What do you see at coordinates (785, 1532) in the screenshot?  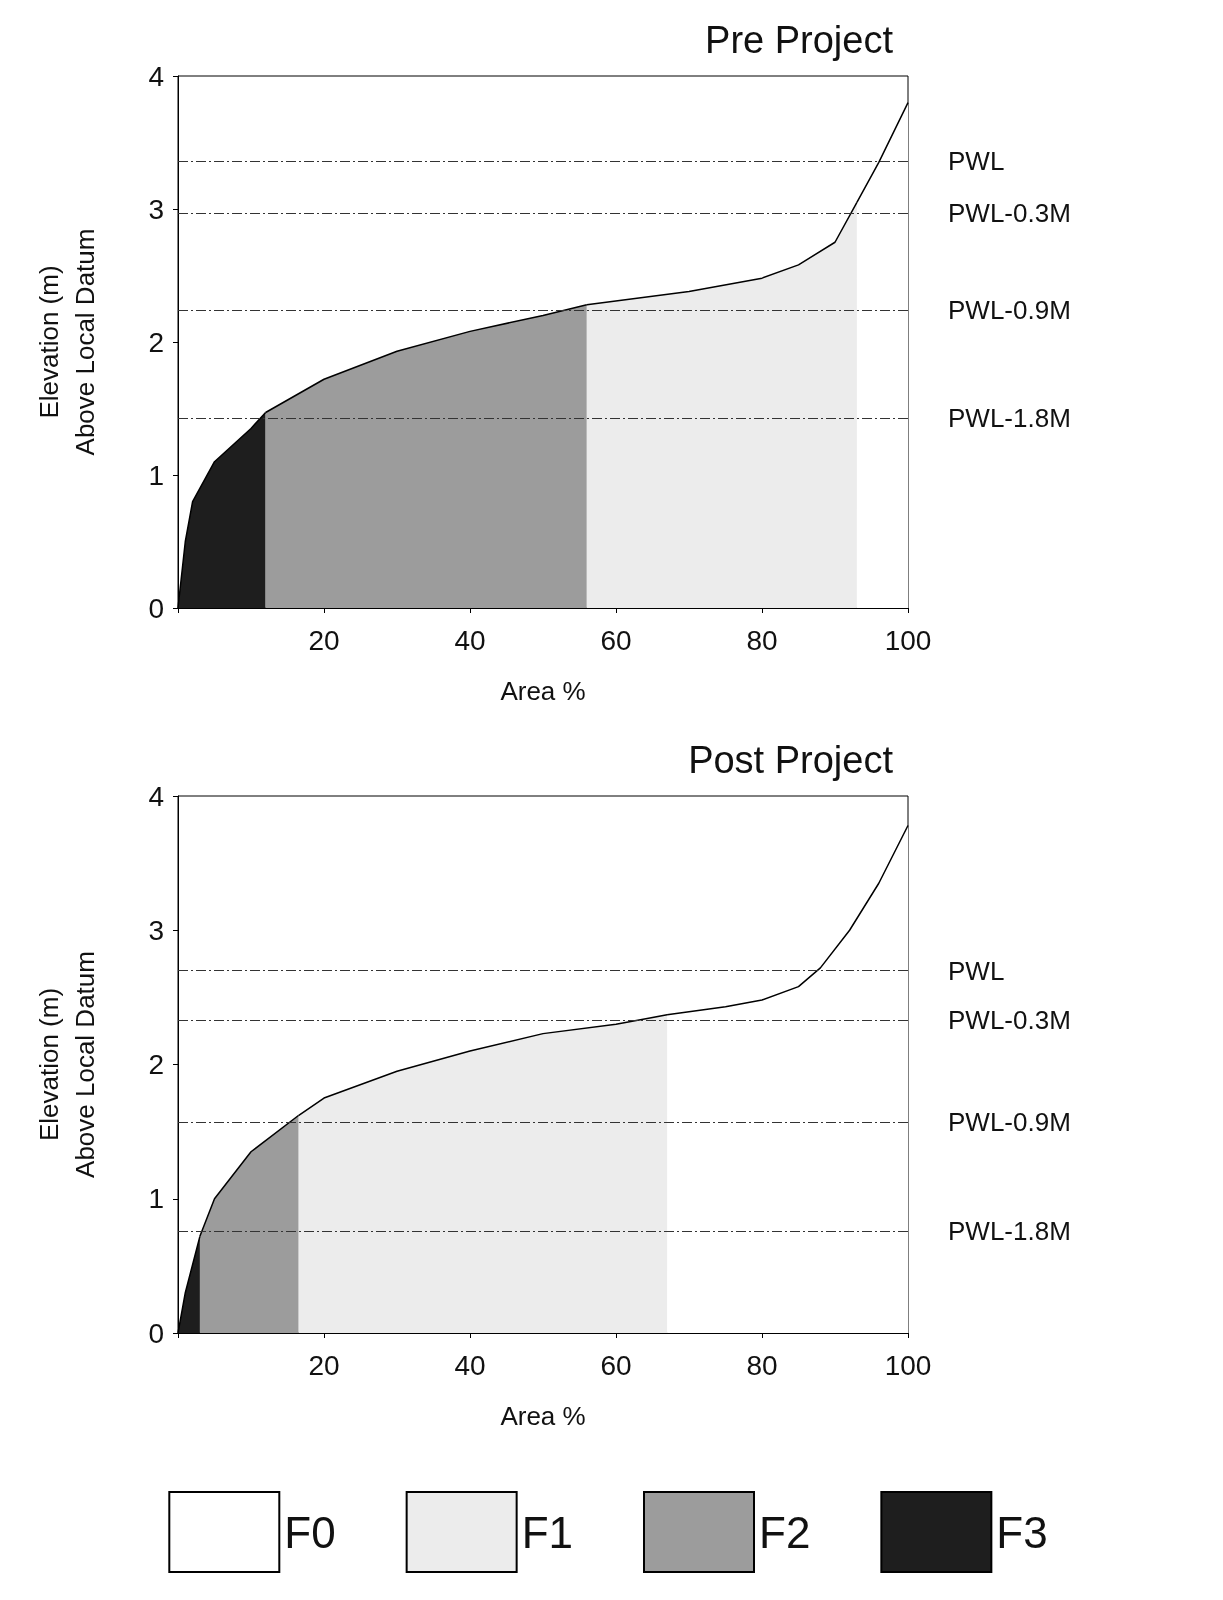 I see `legend-label: F2` at bounding box center [785, 1532].